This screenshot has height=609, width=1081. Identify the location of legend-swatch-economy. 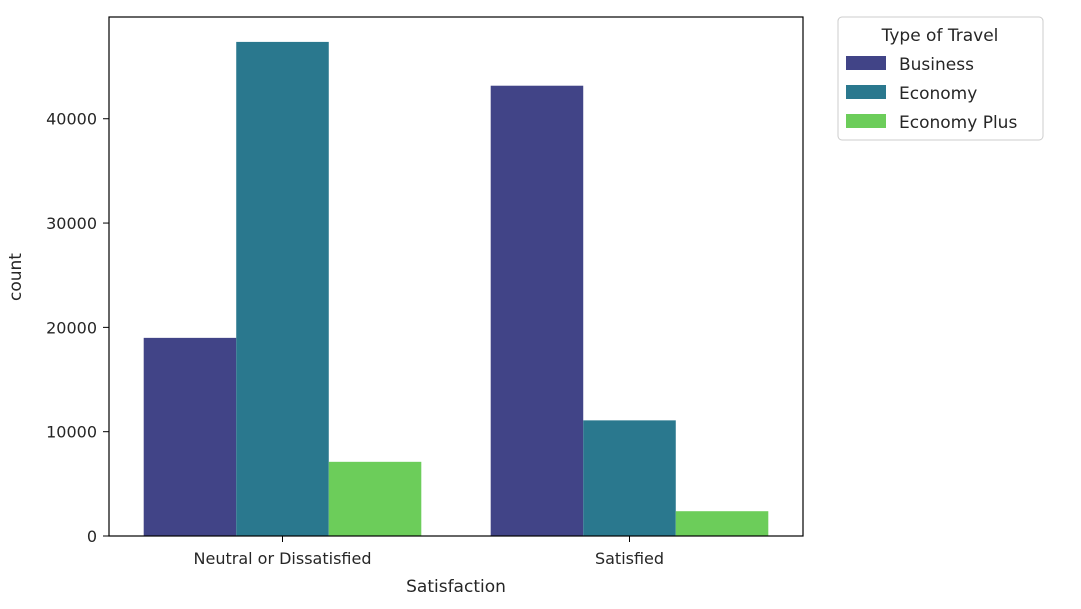
(866, 92).